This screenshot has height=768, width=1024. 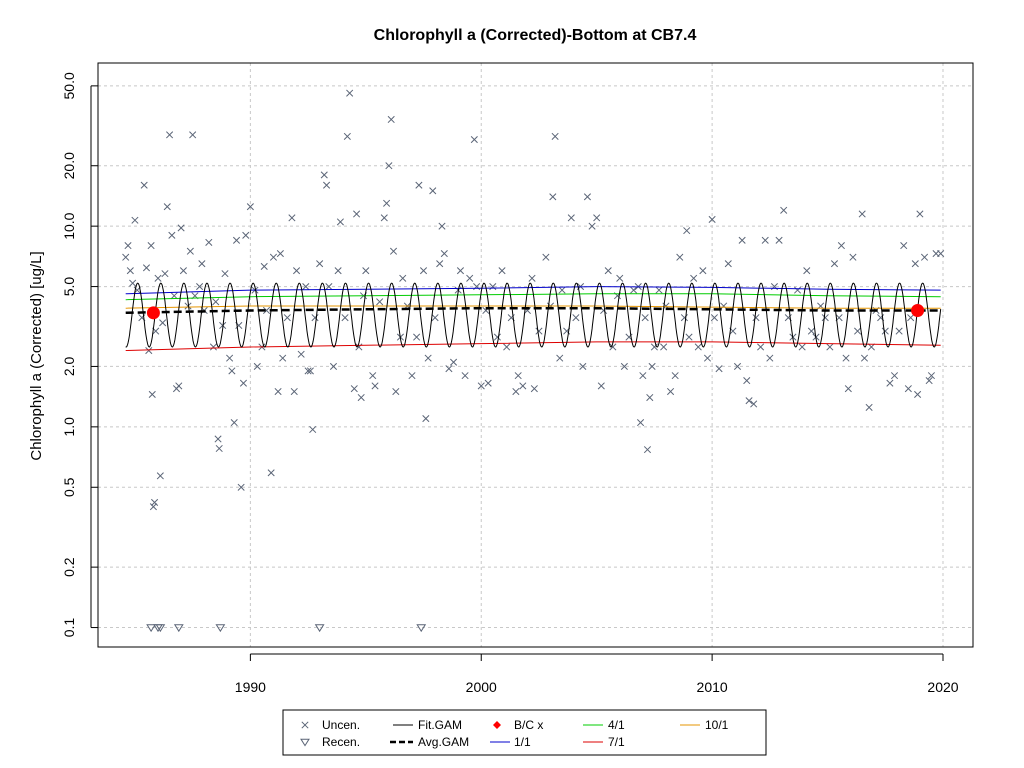 What do you see at coordinates (69, 567) in the screenshot?
I see `y-tick-label: 0.2` at bounding box center [69, 567].